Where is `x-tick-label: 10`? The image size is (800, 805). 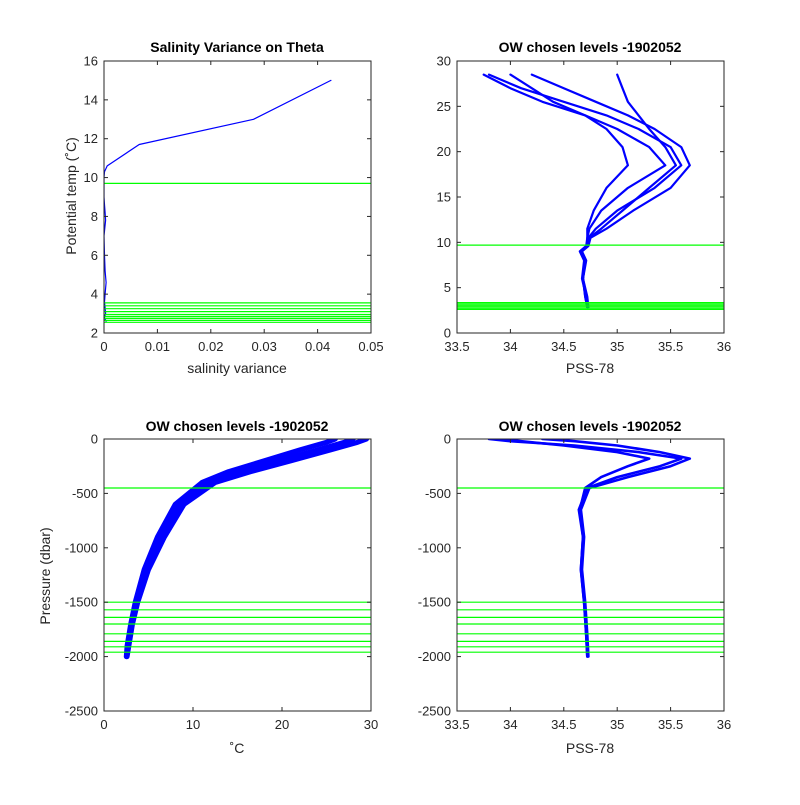 x-tick-label: 10 is located at coordinates (193, 724).